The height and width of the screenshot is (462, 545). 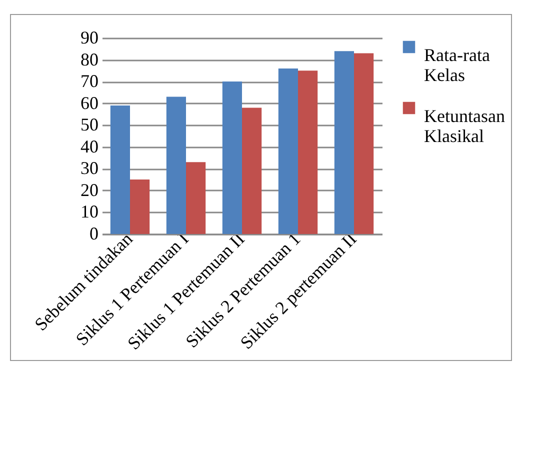 What do you see at coordinates (89, 81) in the screenshot?
I see `y-tick-label: 70` at bounding box center [89, 81].